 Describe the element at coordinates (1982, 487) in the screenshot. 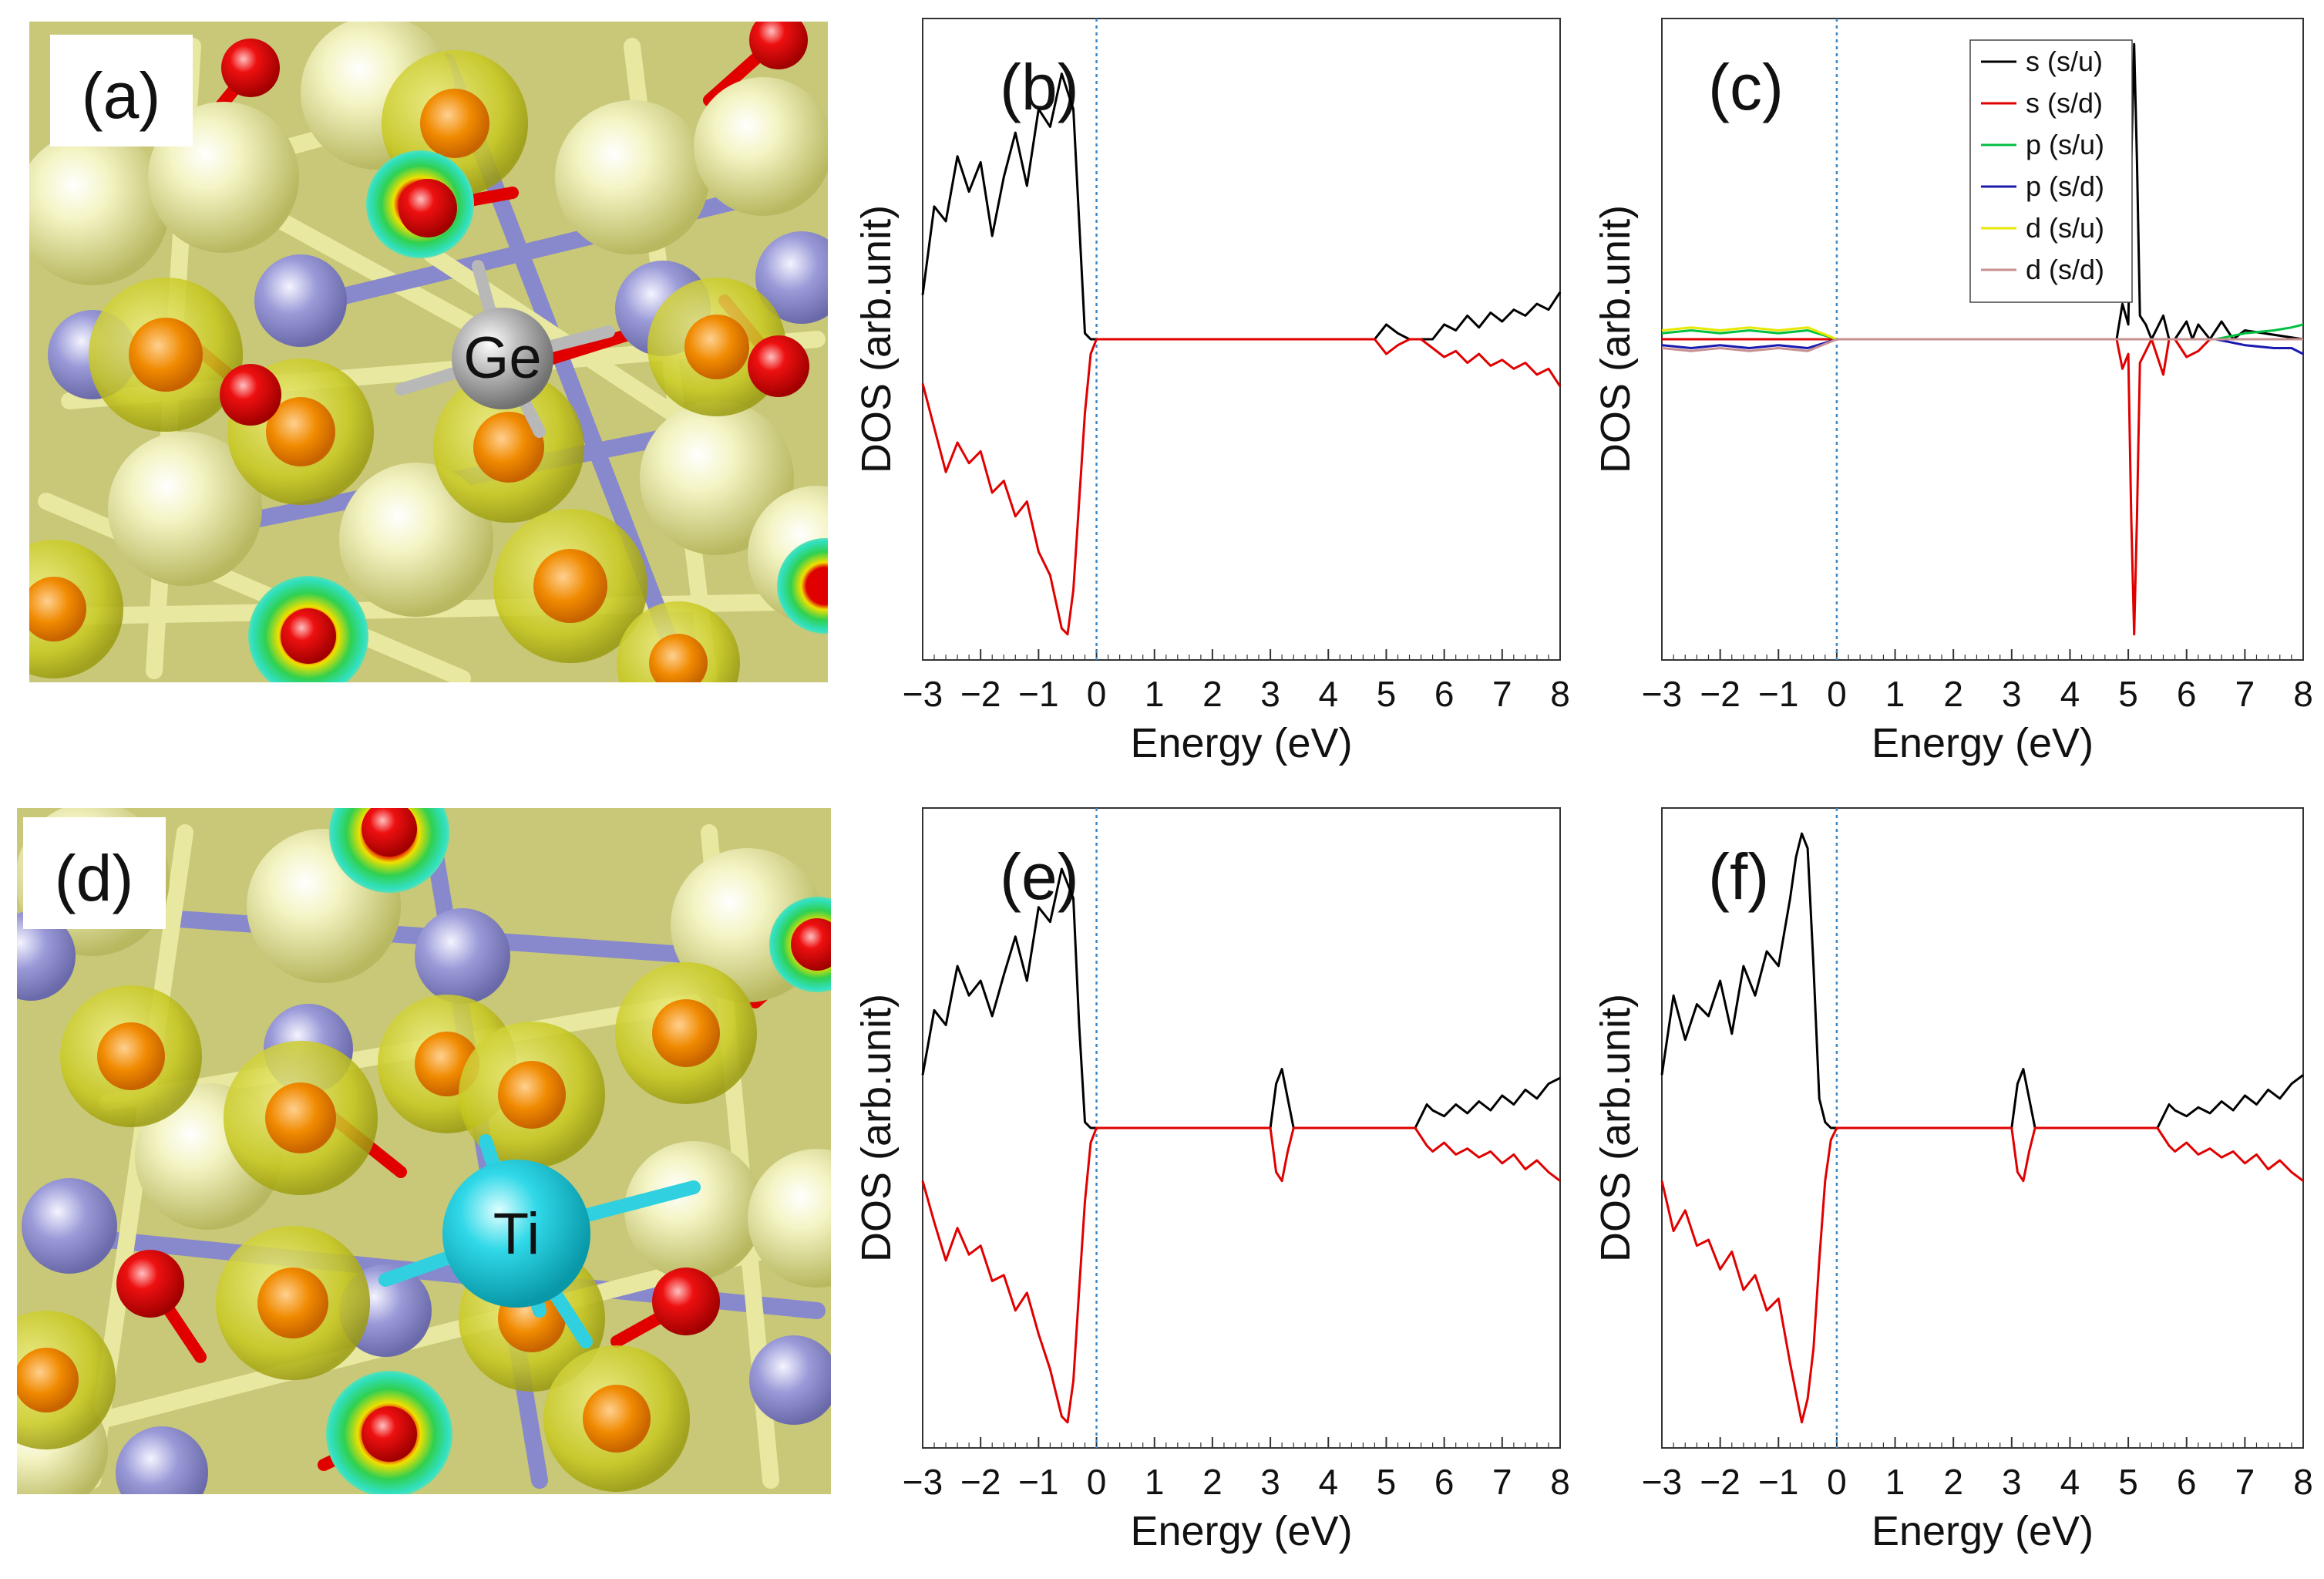

I see `series-line-s-s-d` at that location.